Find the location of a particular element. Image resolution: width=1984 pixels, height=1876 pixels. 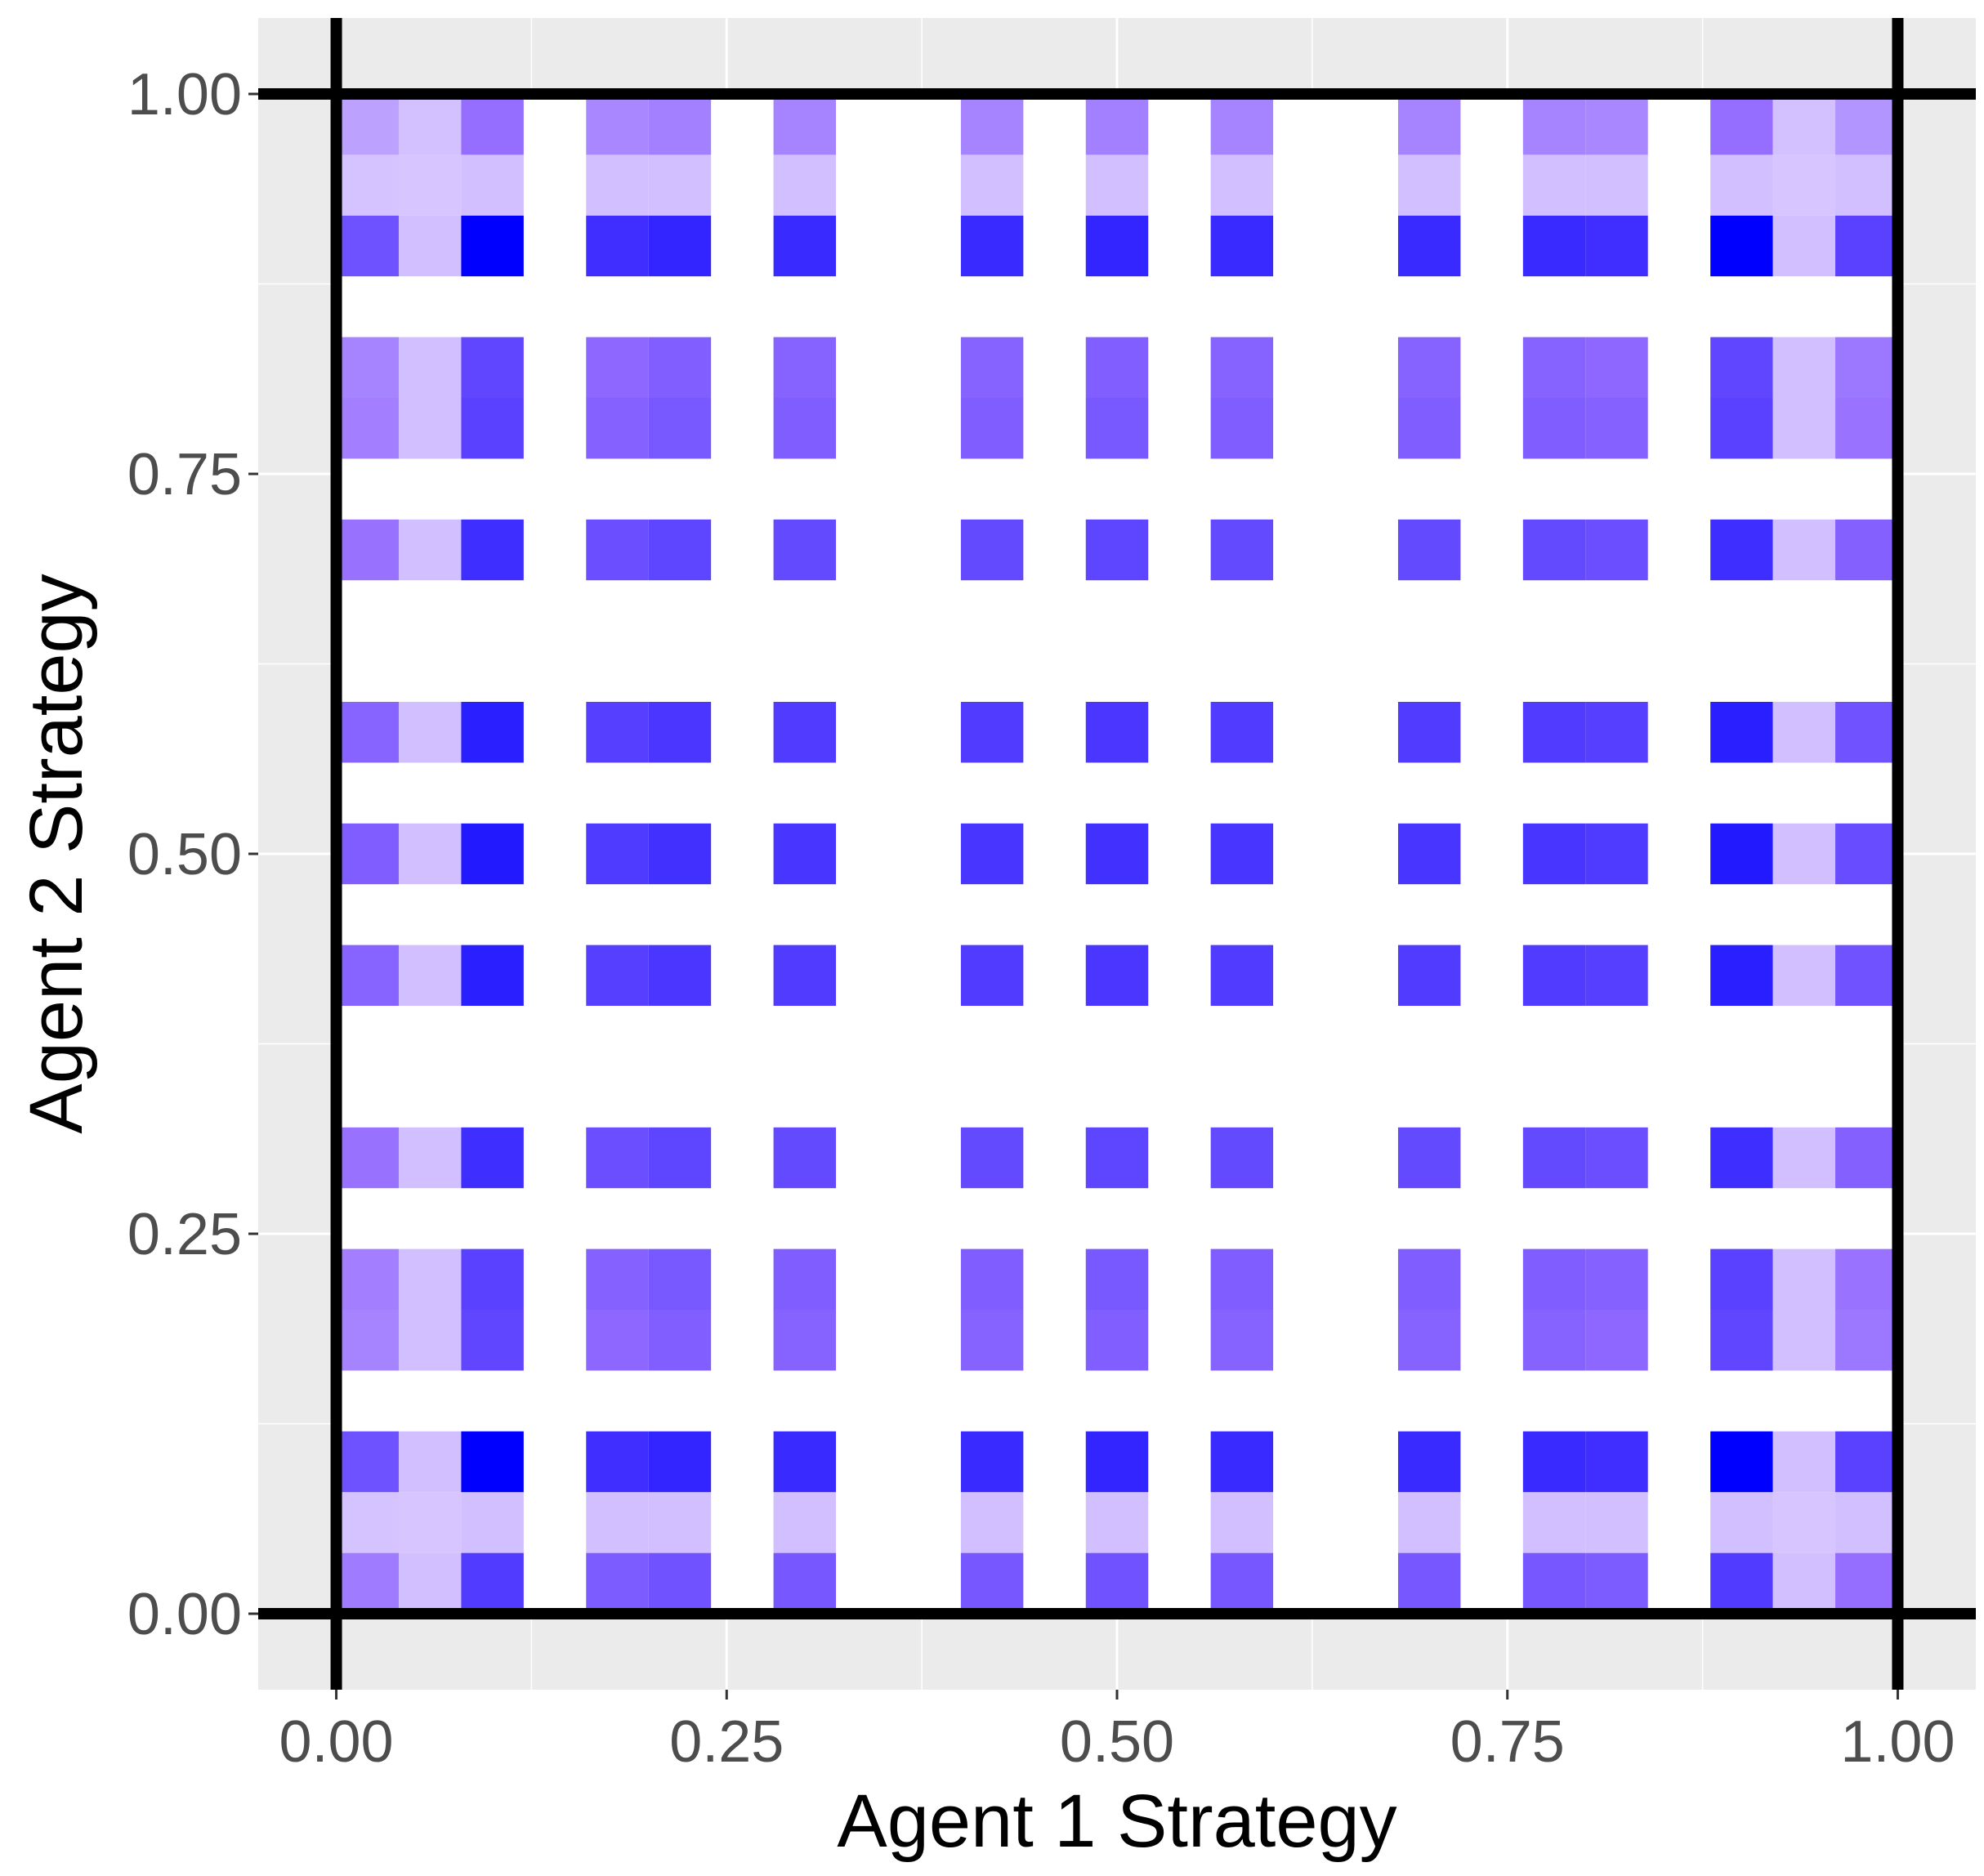

y-tick-label: 0.75 is located at coordinates (185, 474).